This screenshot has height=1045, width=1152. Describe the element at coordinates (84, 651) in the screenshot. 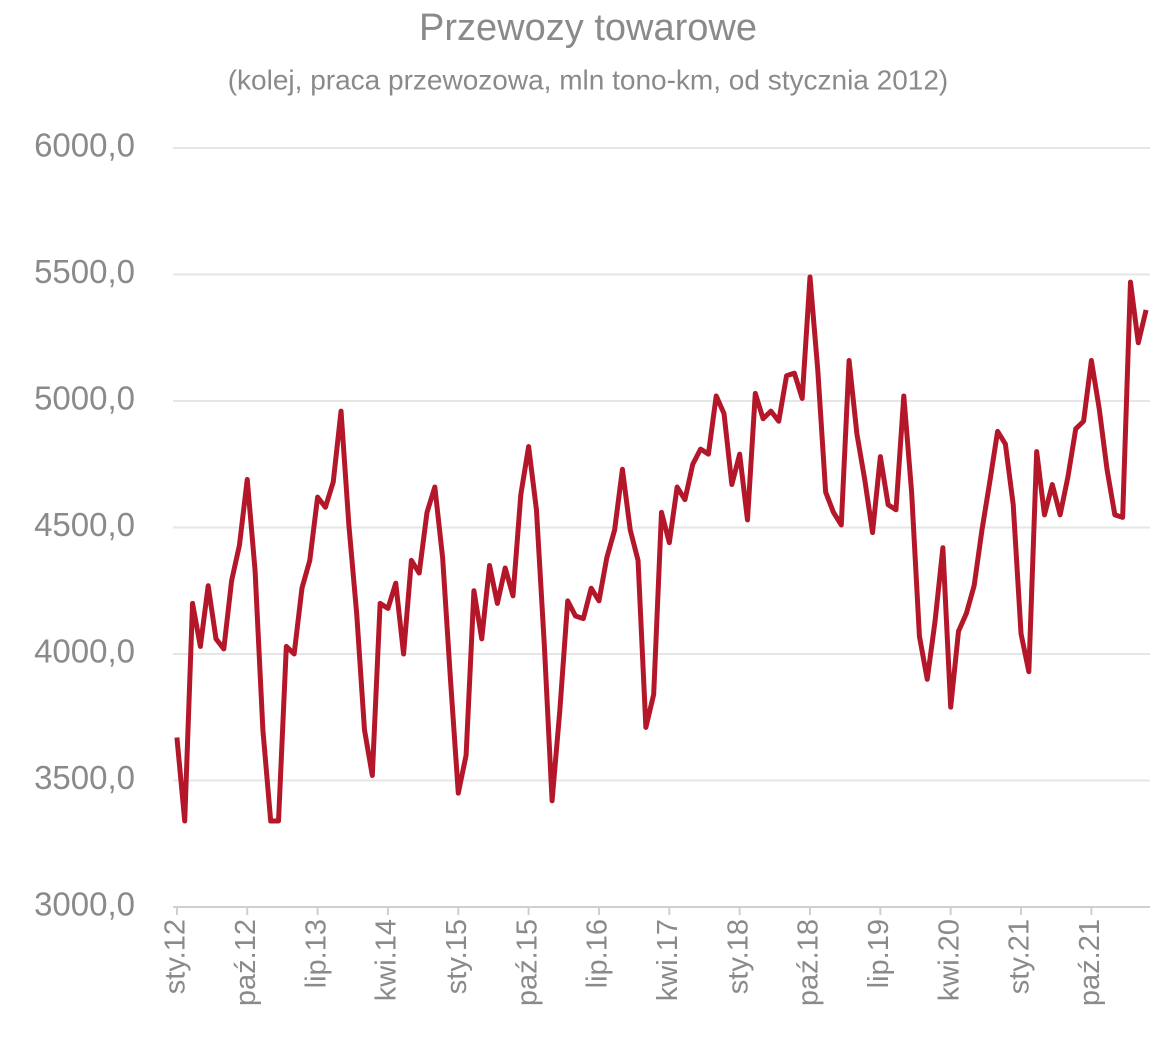

I see `y-tick-label: 4000,0` at that location.